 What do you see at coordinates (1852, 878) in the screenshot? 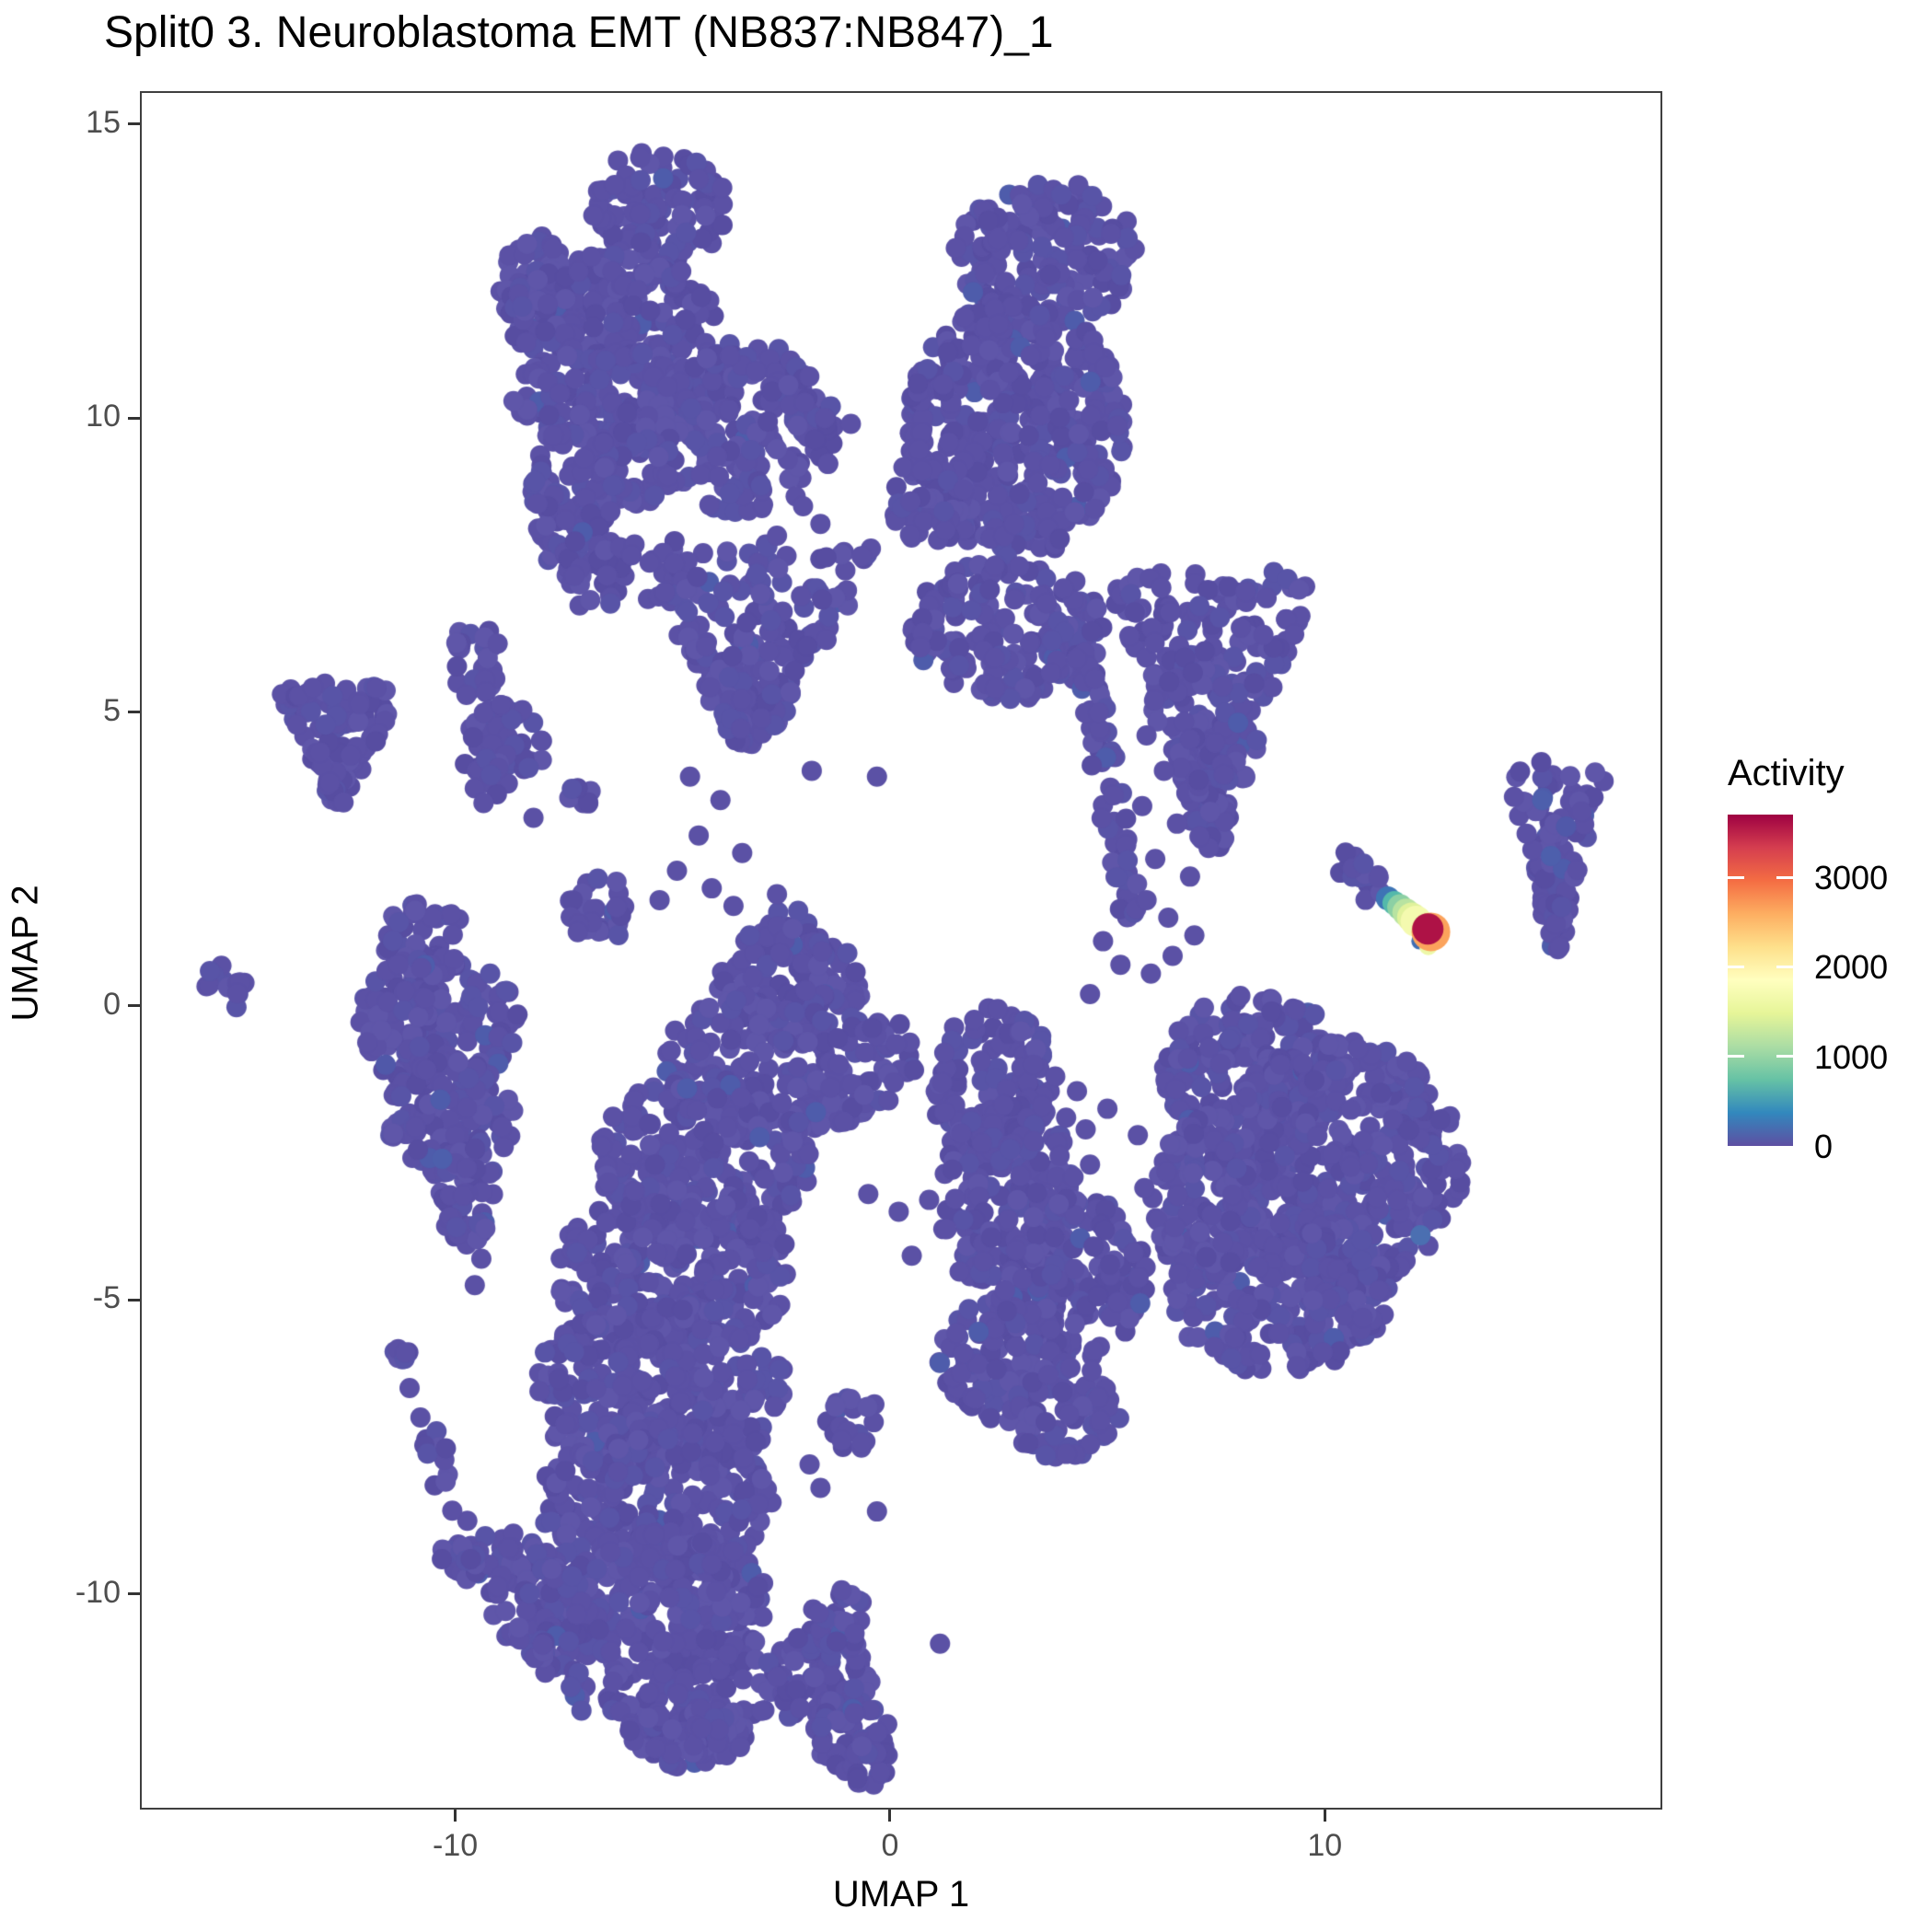
I see `legend-tick-label: 3000` at bounding box center [1852, 878].